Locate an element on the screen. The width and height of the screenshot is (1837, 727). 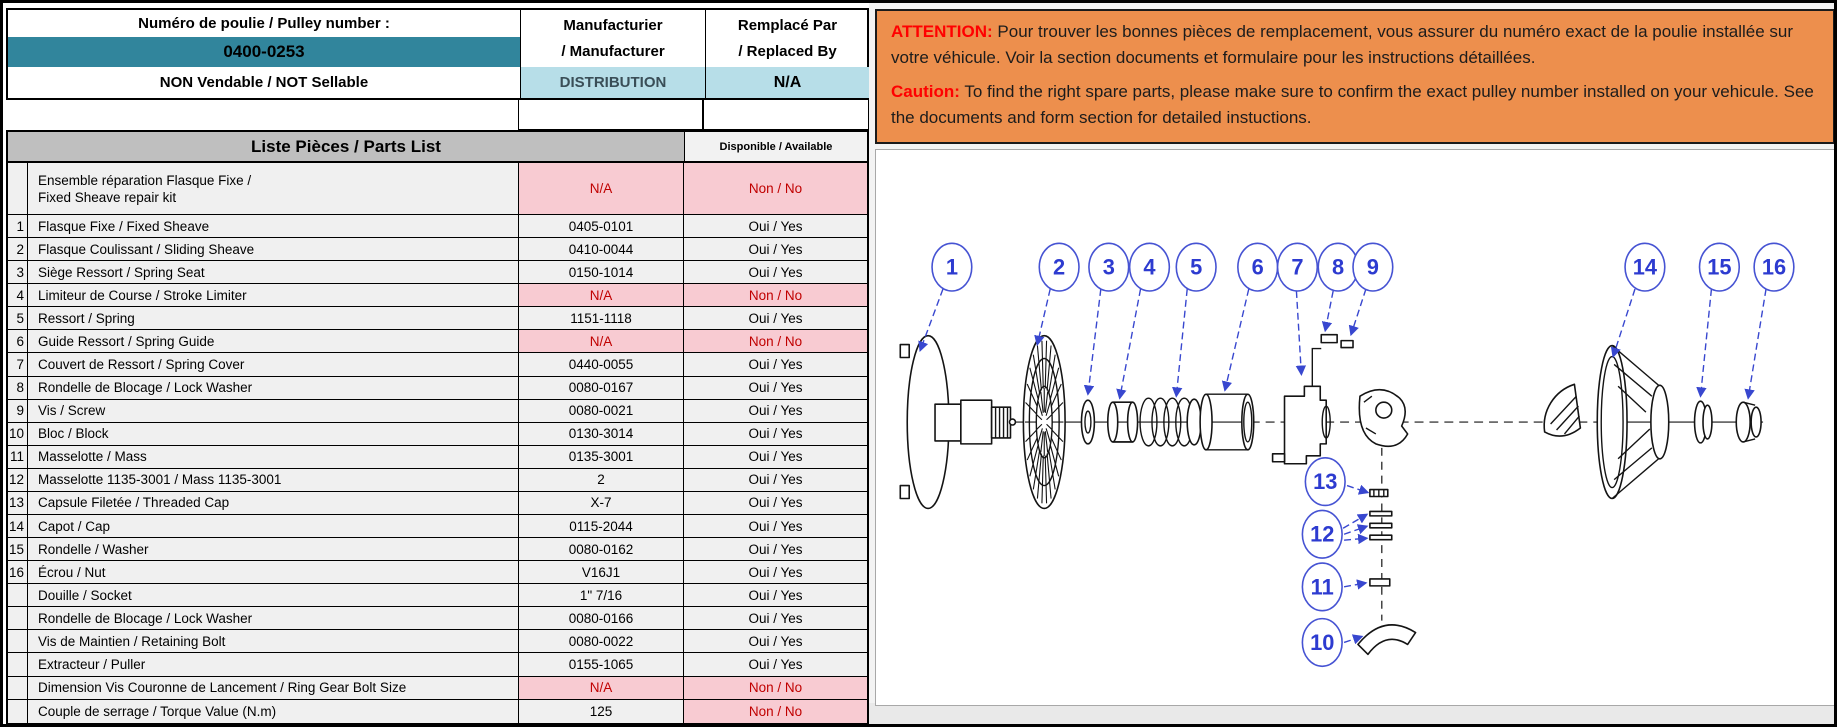
row-description: Écrou / Nut is located at coordinates (273, 572).